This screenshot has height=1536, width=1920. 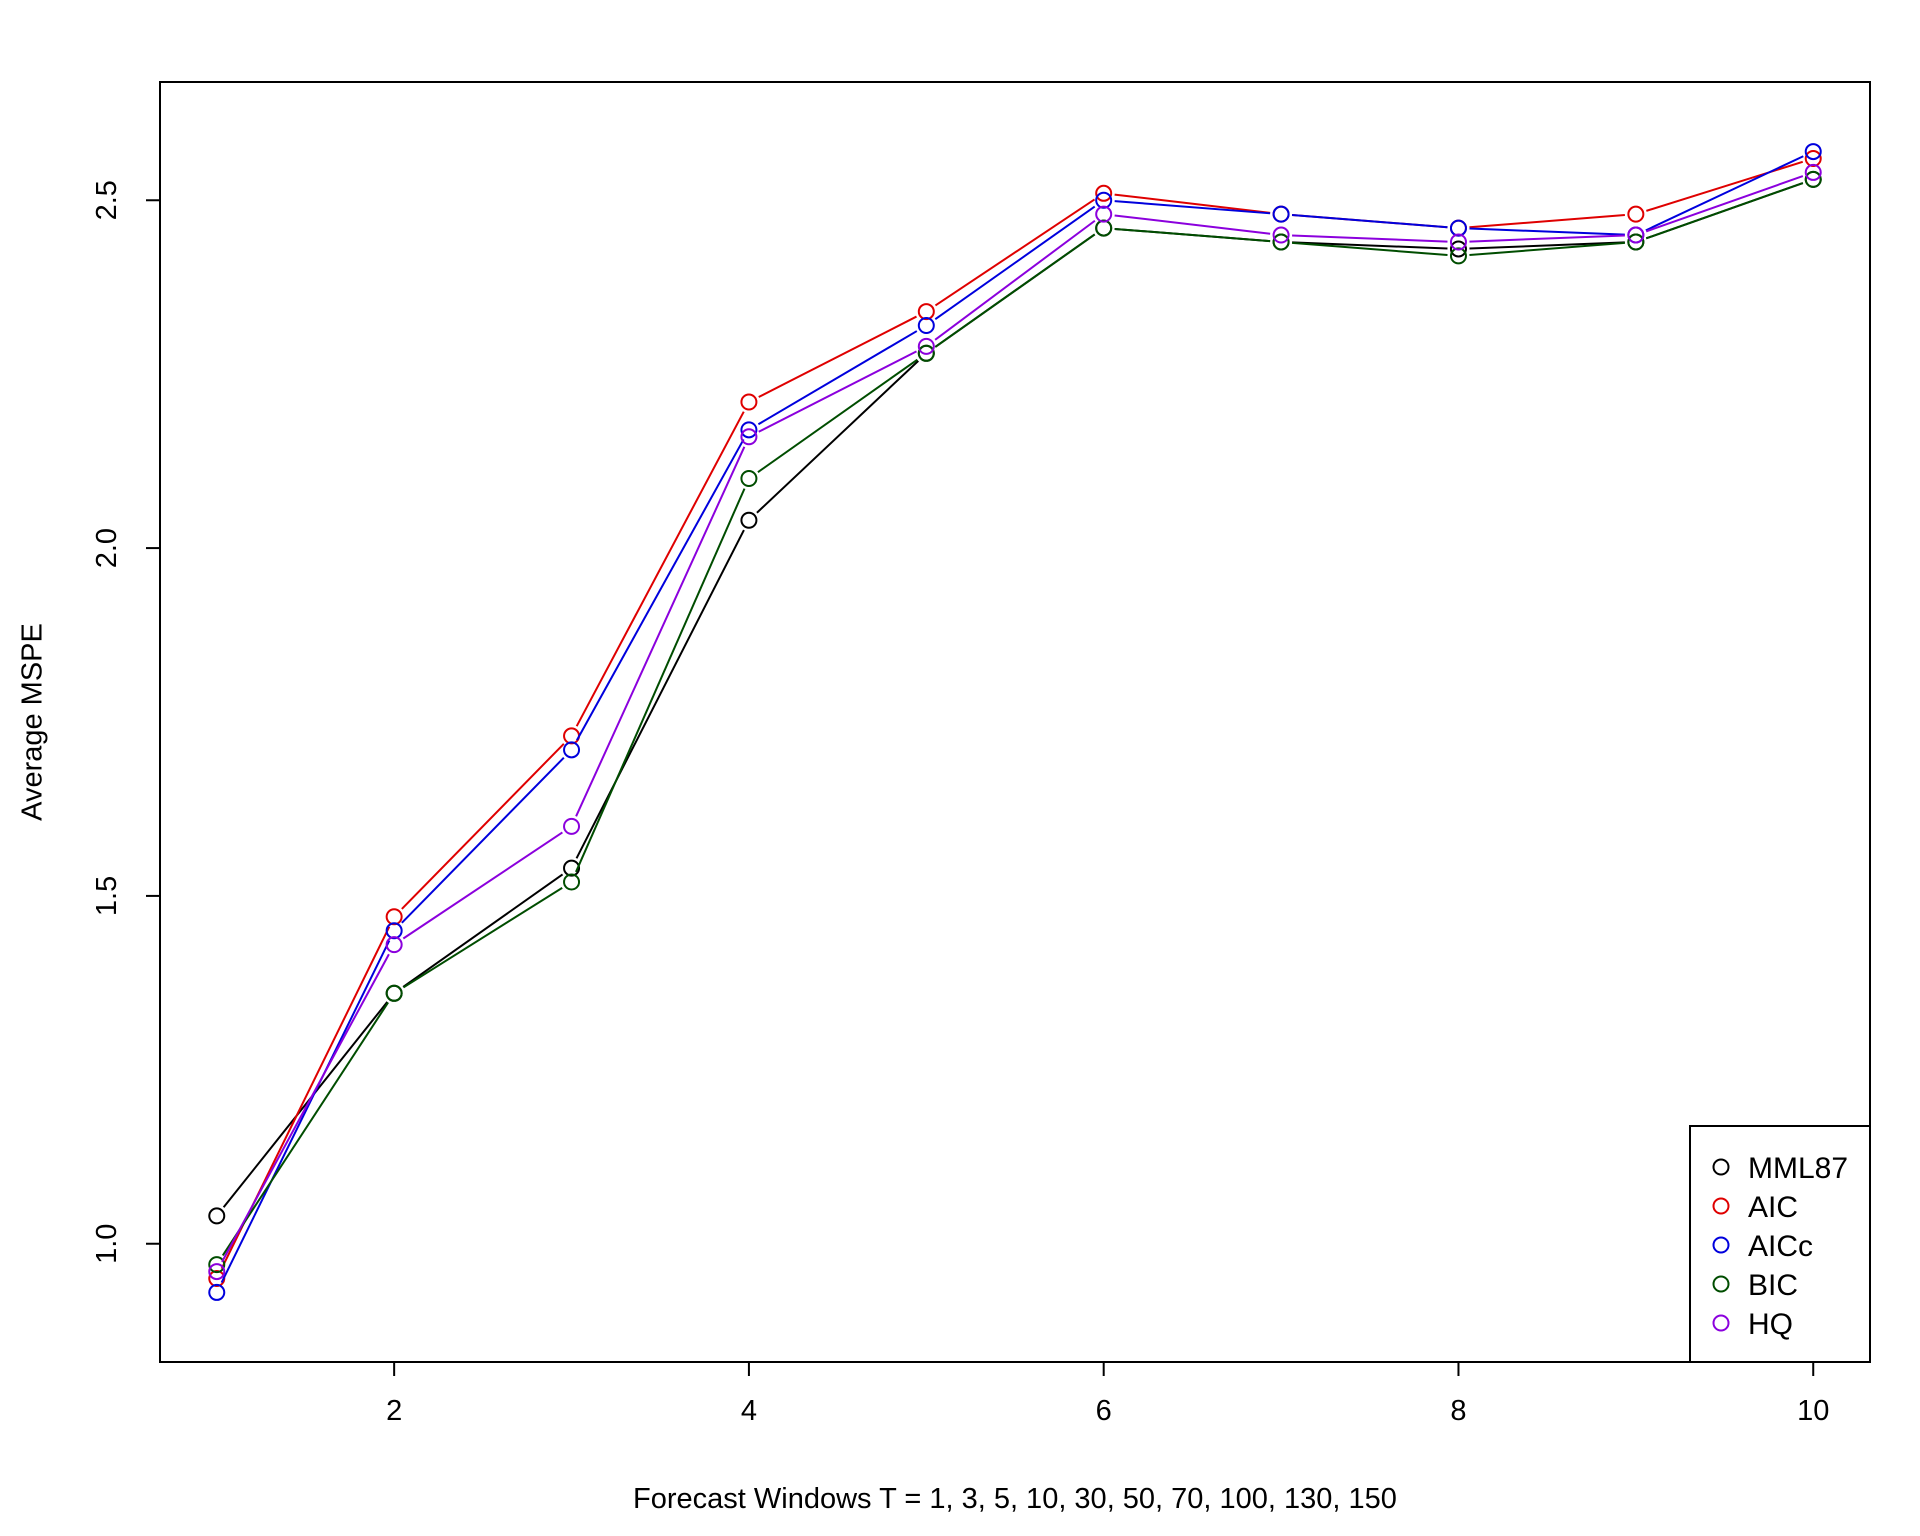 What do you see at coordinates (1770, 1324) in the screenshot?
I see `legend-label: HQ` at bounding box center [1770, 1324].